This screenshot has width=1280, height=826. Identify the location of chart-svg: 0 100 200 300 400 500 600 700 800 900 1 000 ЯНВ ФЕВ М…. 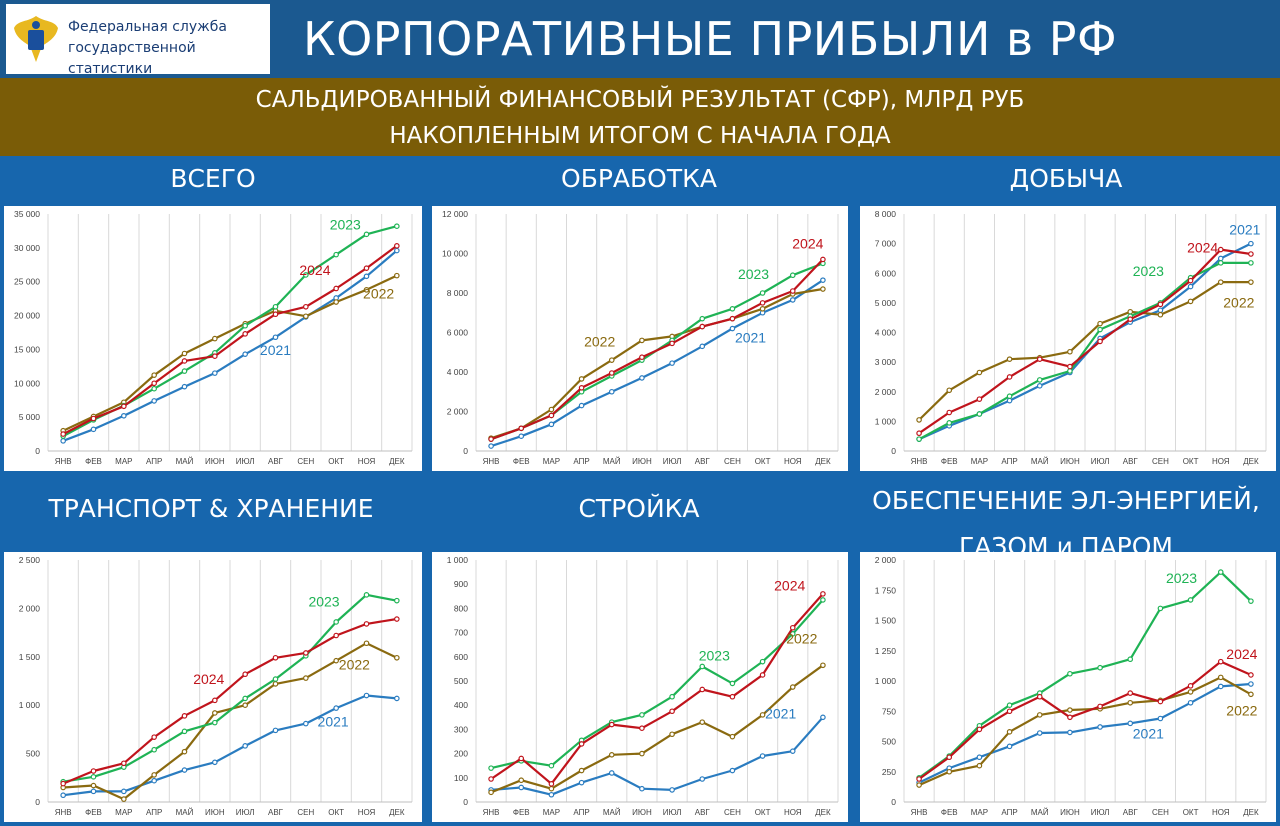
(643, 686).